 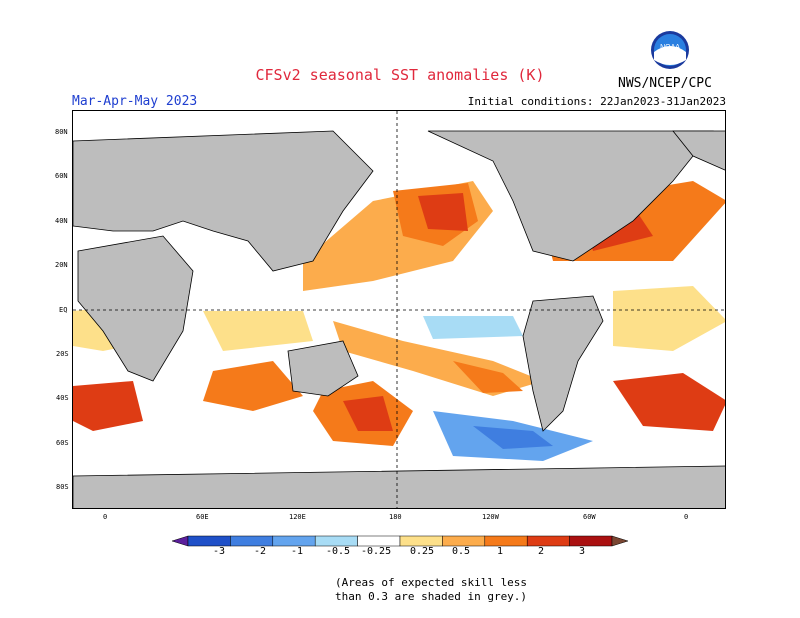 I want to click on lon-label: 60E, so click(x=202, y=517).